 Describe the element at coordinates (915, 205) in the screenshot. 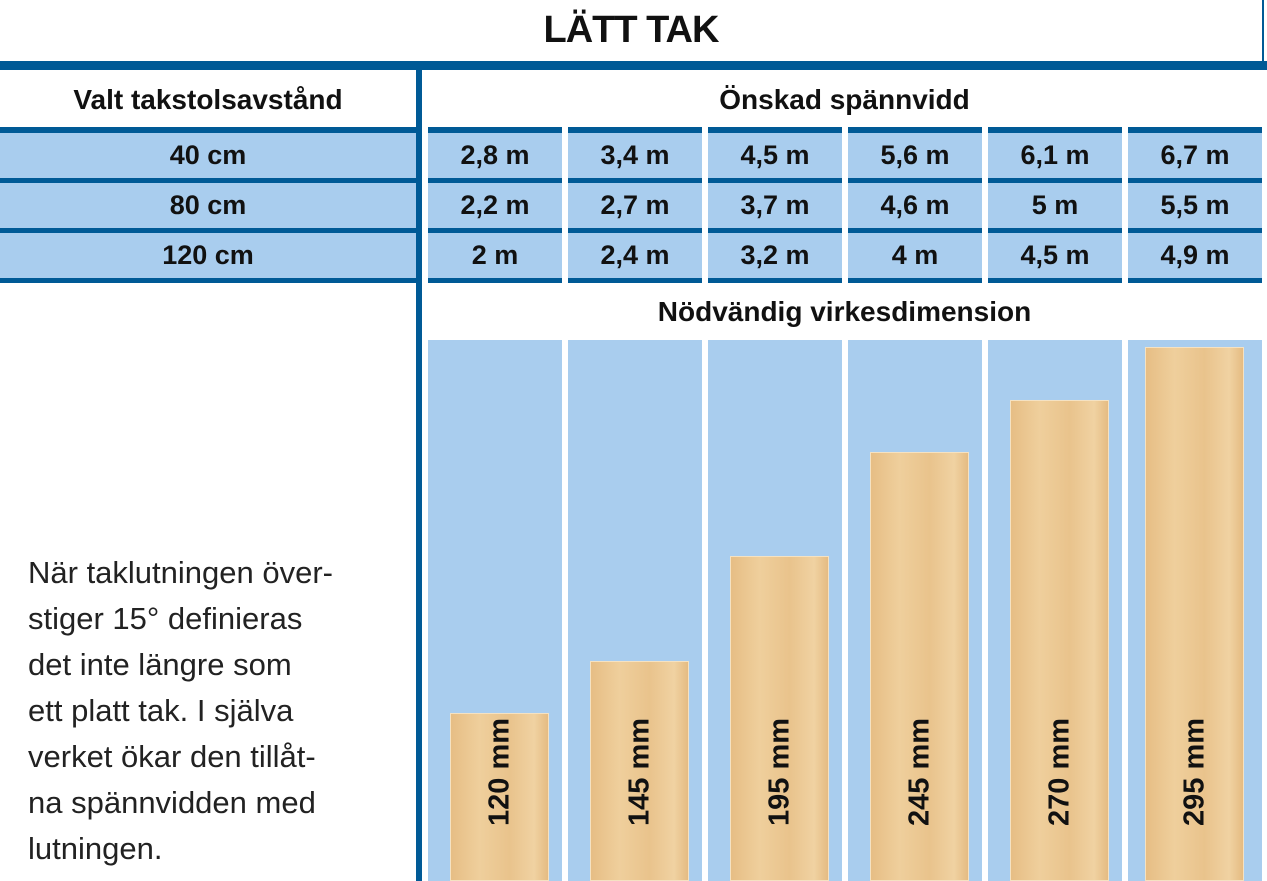

I see `span-cell: 4,6 m` at that location.